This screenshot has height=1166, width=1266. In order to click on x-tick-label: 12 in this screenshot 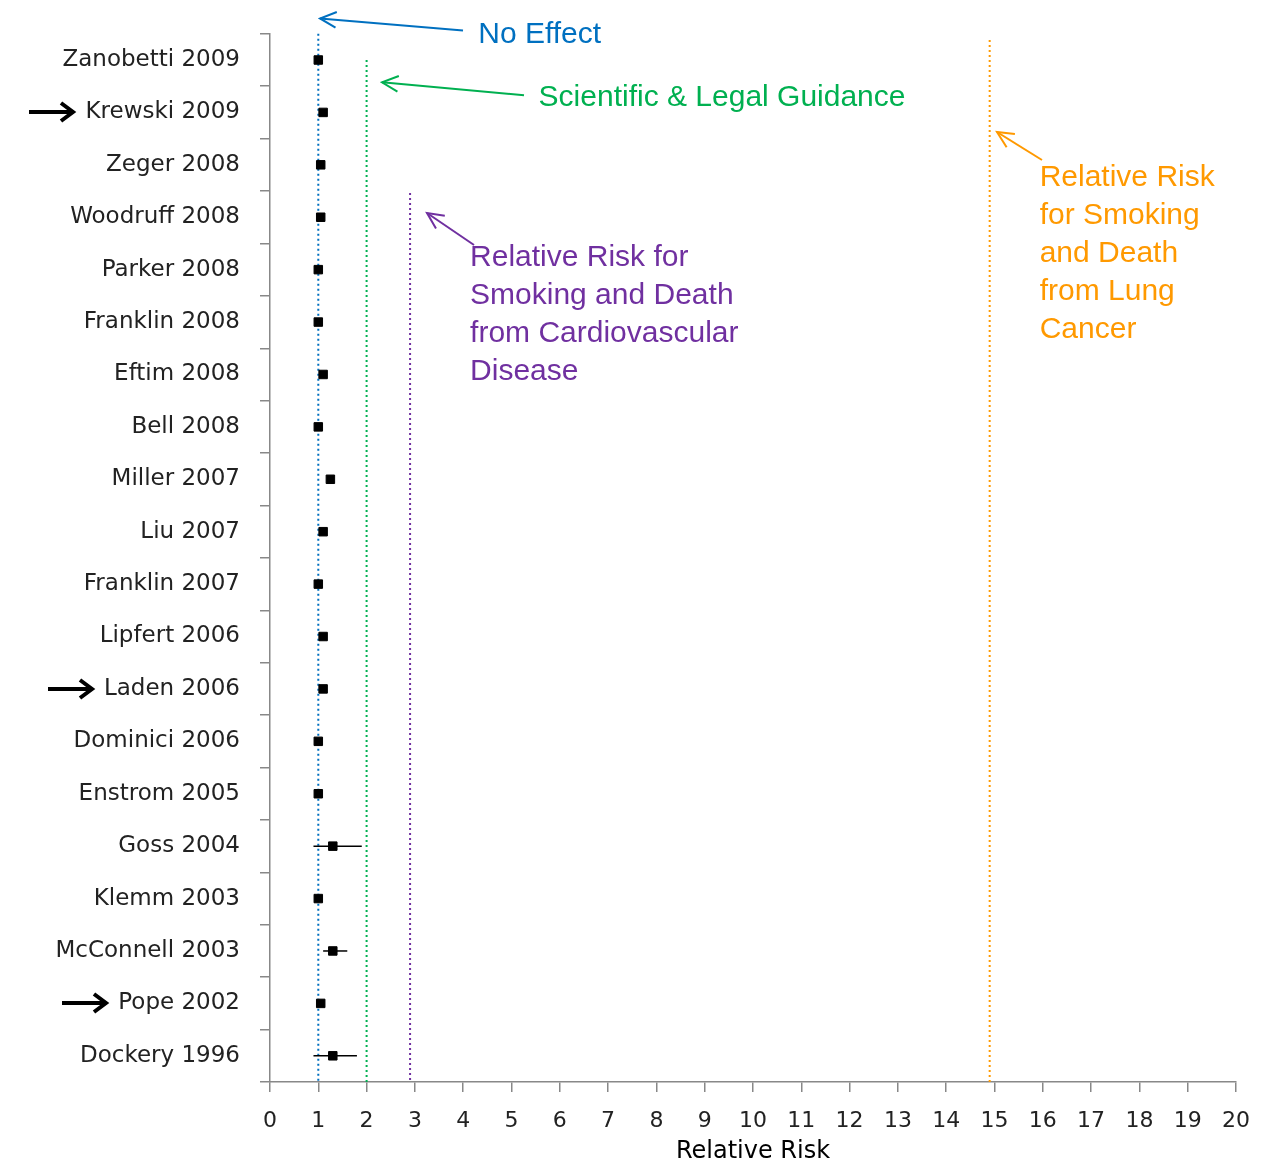, I will do `click(849, 1119)`.